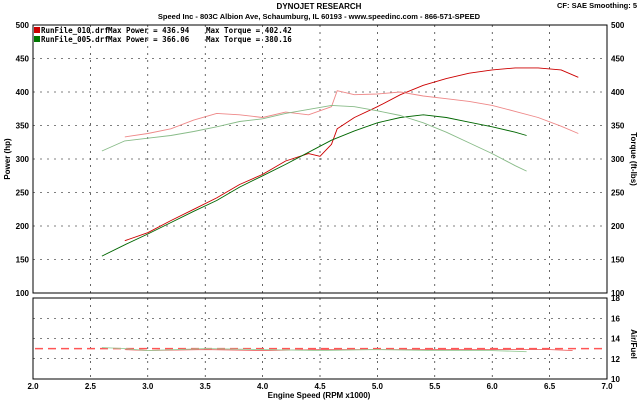  I want to click on x-tick-label: 6.0, so click(493, 386).